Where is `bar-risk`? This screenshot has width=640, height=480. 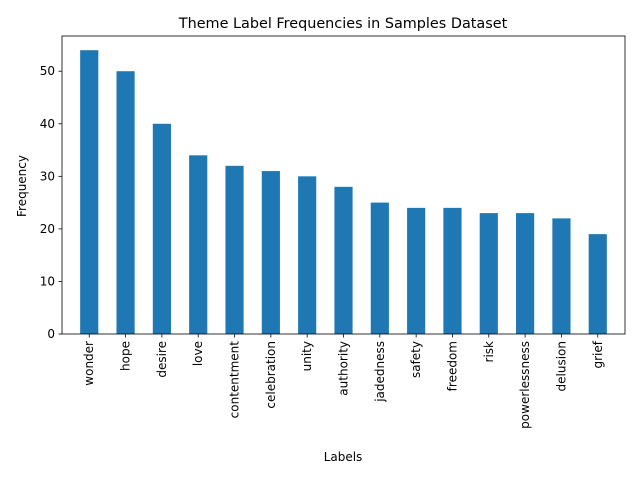 bar-risk is located at coordinates (488, 273).